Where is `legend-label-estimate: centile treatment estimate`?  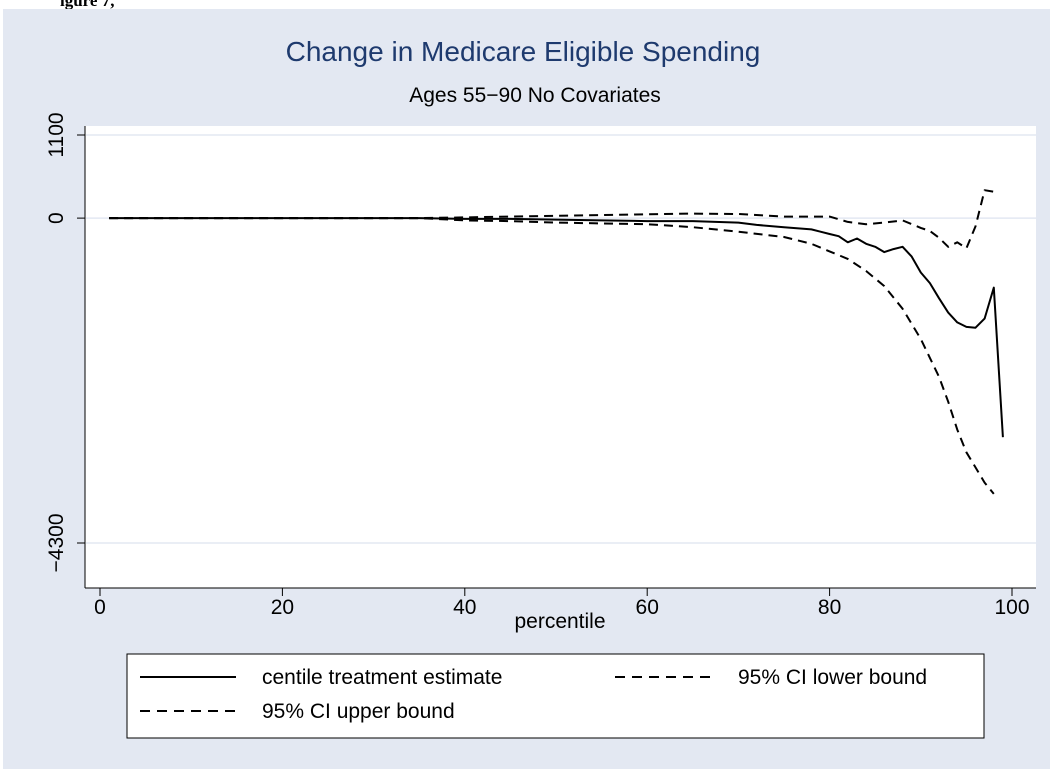
legend-label-estimate: centile treatment estimate is located at coordinates (382, 677).